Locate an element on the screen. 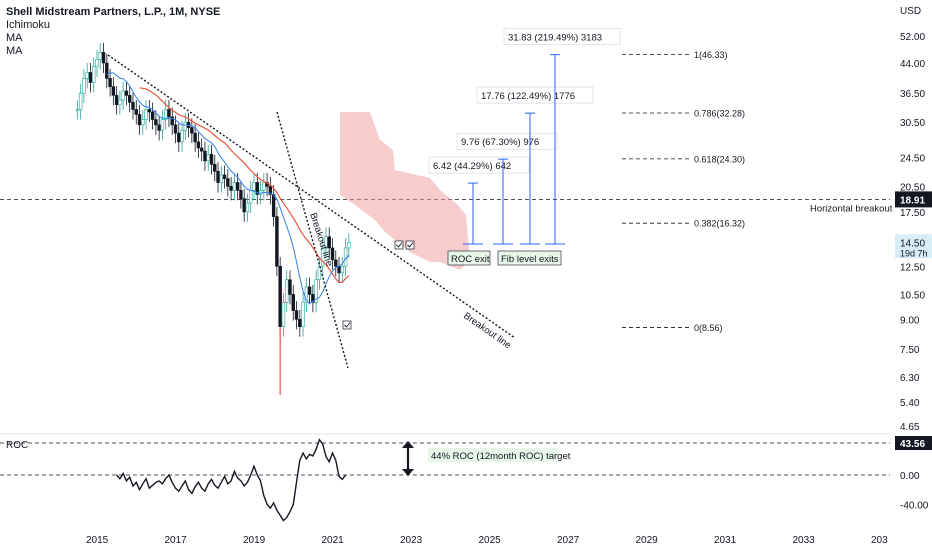 This screenshot has width=932, height=550. y-tick-label: 17.50 is located at coordinates (912, 213).